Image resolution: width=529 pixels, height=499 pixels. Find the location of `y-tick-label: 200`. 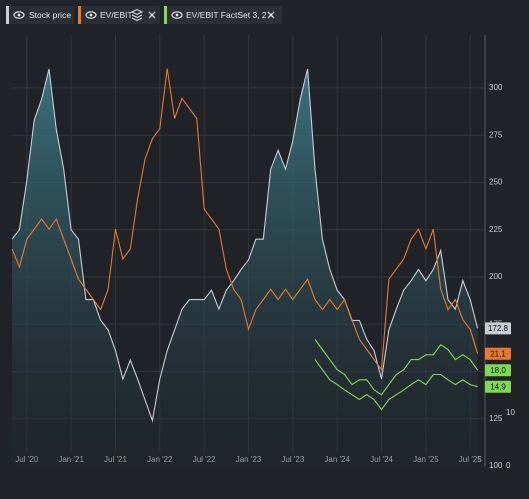

y-tick-label: 200 is located at coordinates (496, 276).